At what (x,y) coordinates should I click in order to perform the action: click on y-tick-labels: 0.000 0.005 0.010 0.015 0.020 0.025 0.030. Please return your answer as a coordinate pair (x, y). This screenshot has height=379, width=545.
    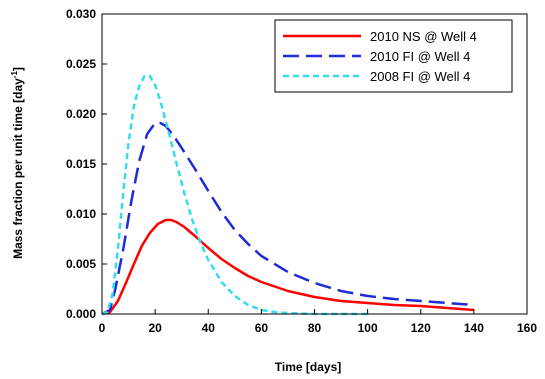
    Looking at the image, I should click on (81, 164).